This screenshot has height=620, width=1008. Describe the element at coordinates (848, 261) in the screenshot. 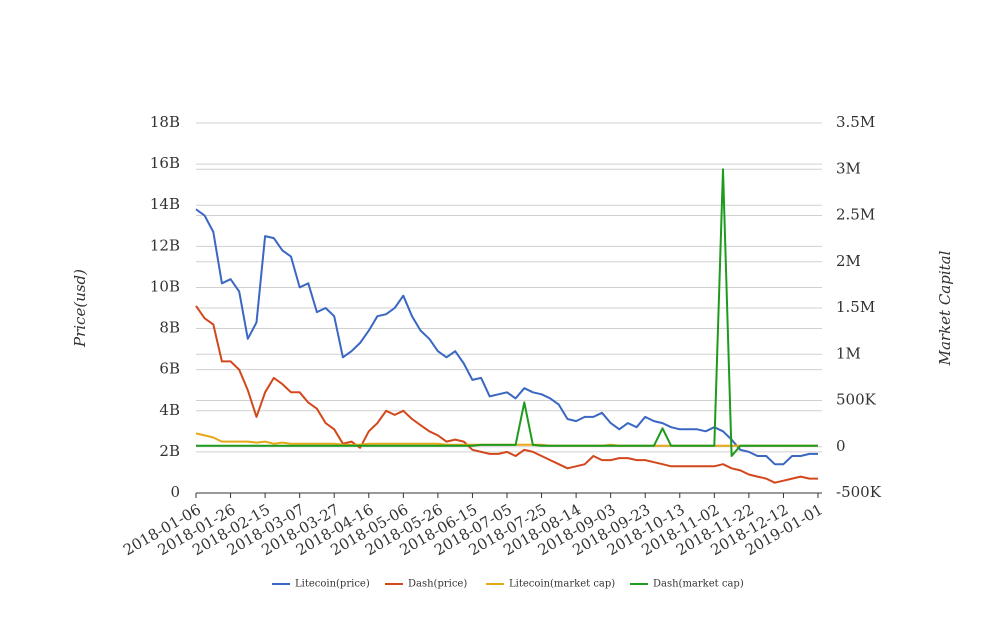

I see `y2-tick-label: 2M` at that location.